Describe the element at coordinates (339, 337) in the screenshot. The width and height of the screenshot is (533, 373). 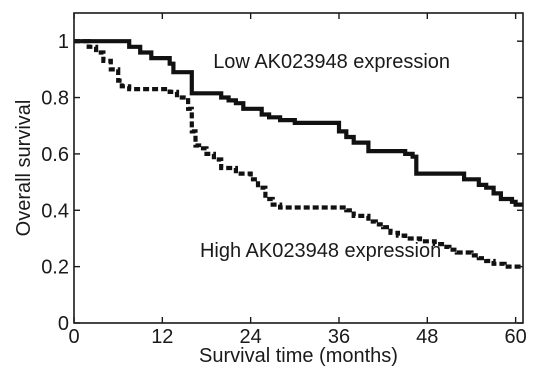
I see `x-tick-label-36: 36` at that location.